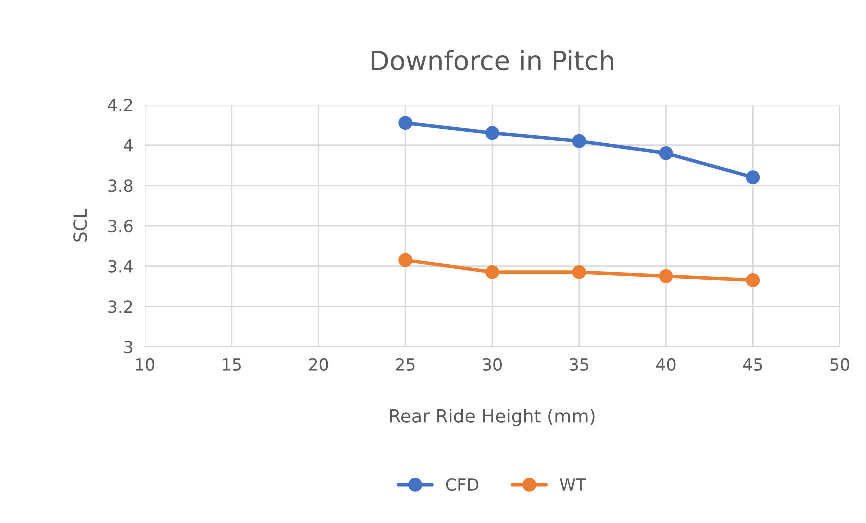 The width and height of the screenshot is (866, 523). What do you see at coordinates (752, 365) in the screenshot?
I see `x-tick-label: 45` at bounding box center [752, 365].